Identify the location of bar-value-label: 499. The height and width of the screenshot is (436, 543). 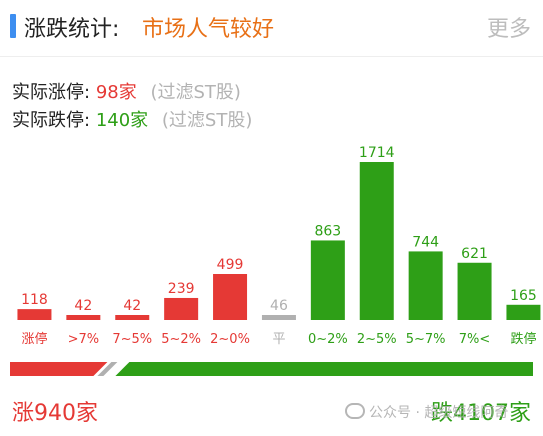
(230, 265).